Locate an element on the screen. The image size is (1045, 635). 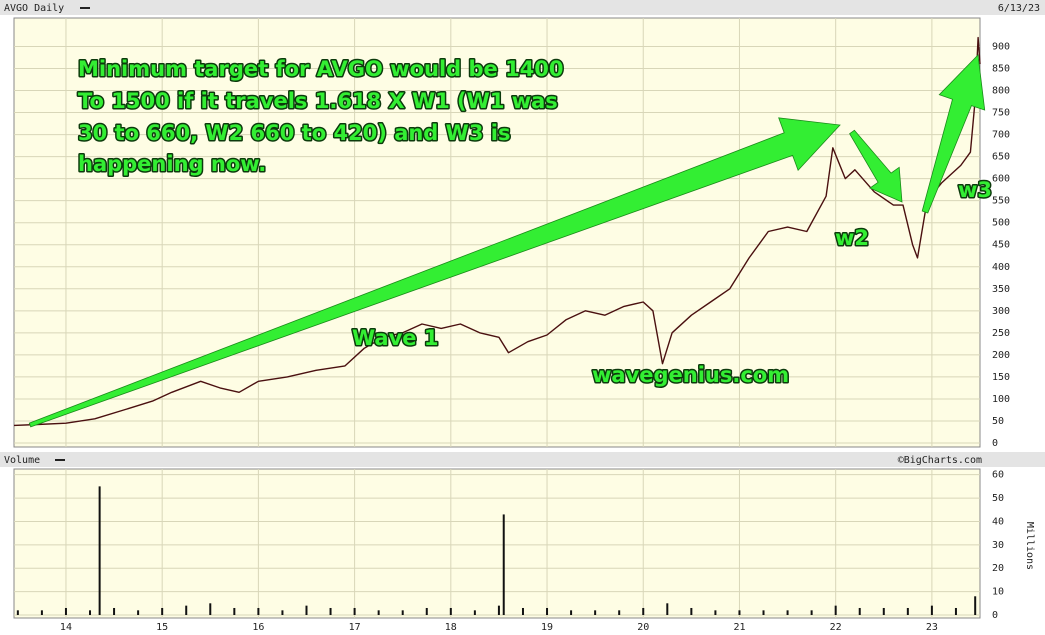
x-tick-label: 21 is located at coordinates (739, 627).